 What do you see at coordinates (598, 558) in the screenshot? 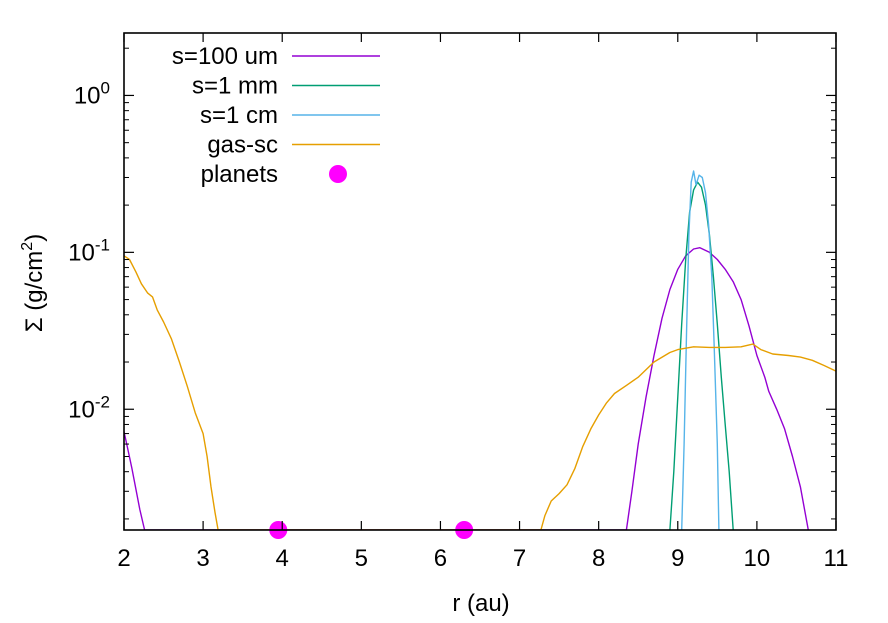
I see `x-tick-label-8: 8` at bounding box center [598, 558].